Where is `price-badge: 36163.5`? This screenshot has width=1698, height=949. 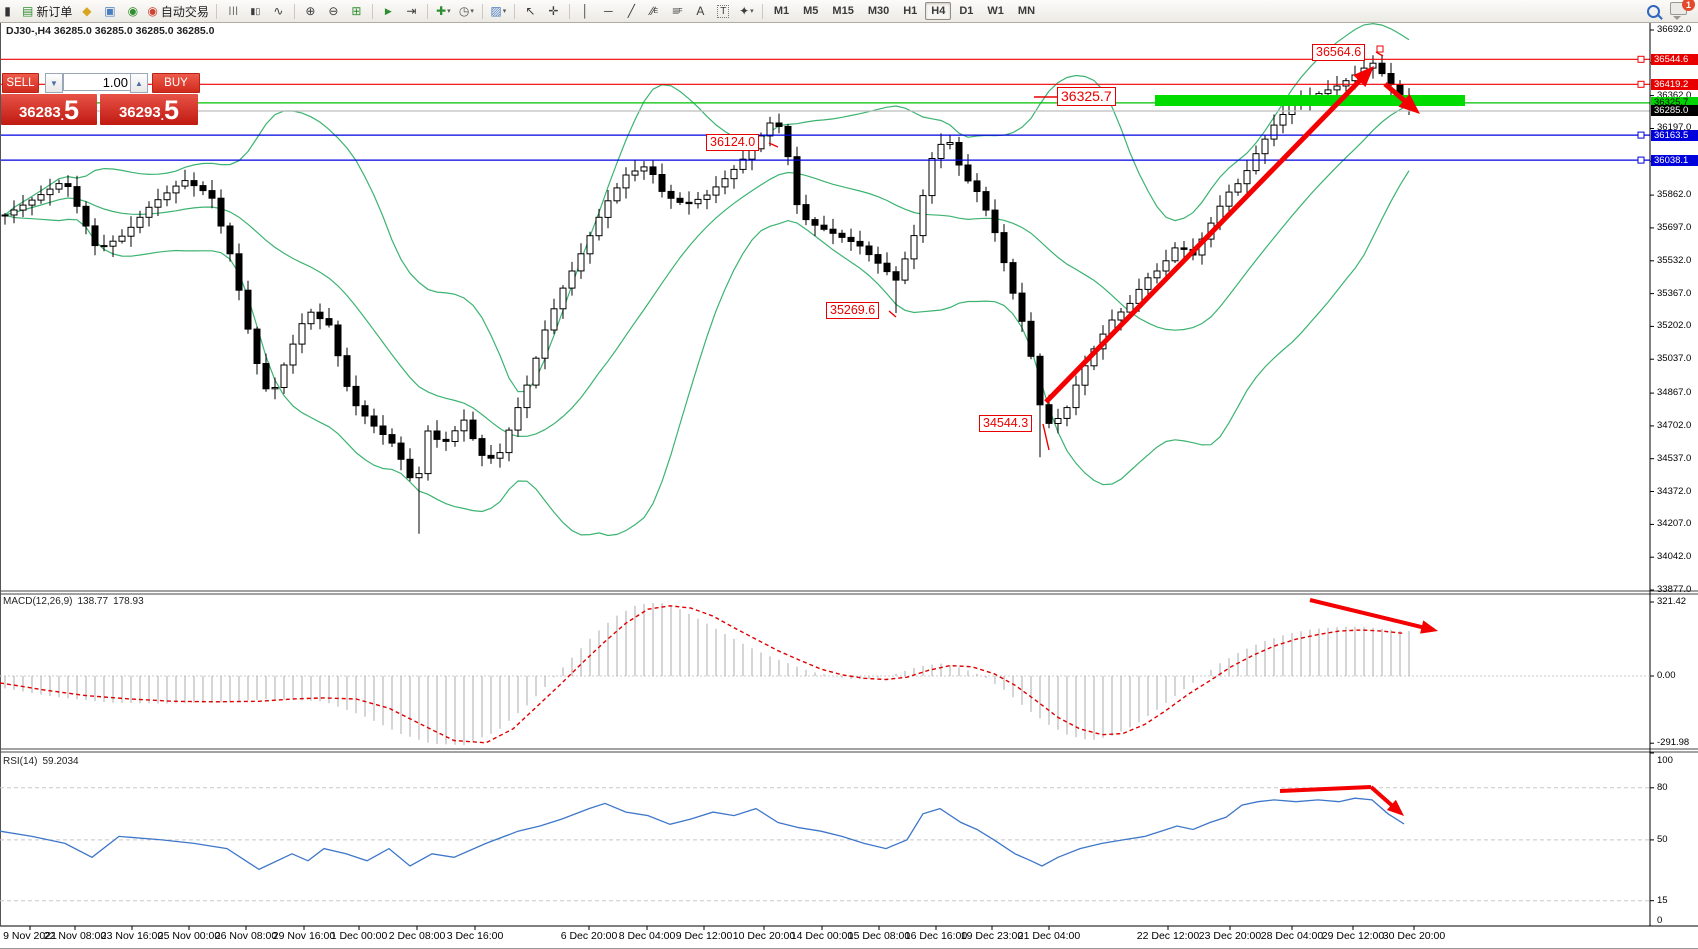
price-badge: 36163.5 is located at coordinates (1674, 135).